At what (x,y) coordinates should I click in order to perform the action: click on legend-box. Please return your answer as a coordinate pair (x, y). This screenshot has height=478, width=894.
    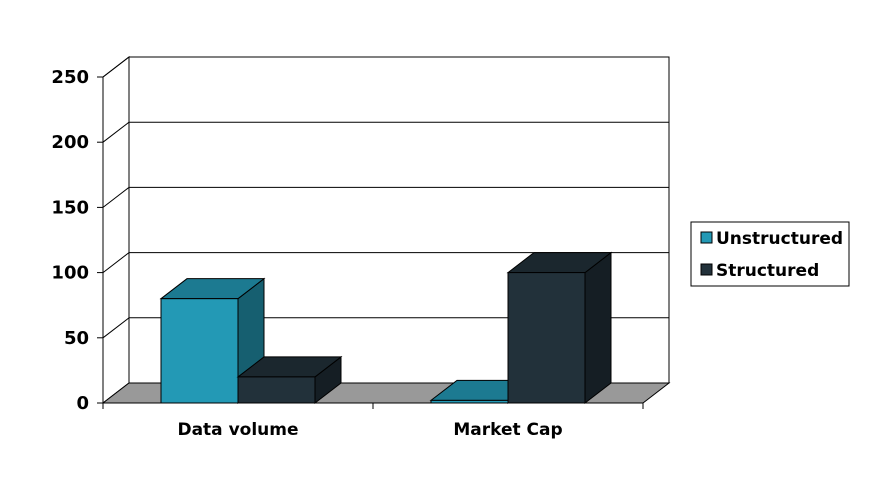
    Looking at the image, I should click on (770, 254).